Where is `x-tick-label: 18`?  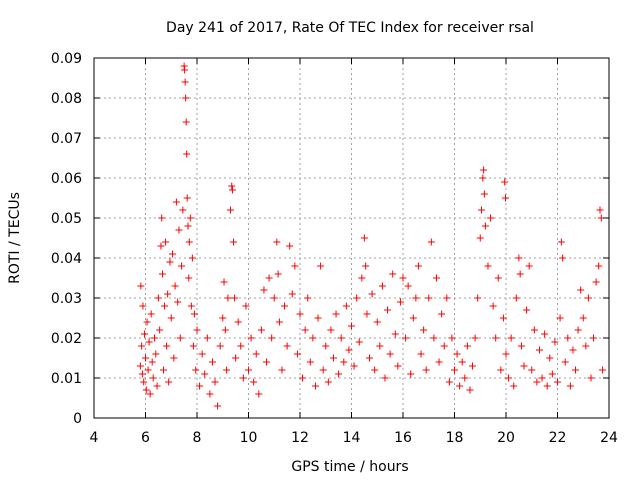 x-tick-label: 18 is located at coordinates (455, 438).